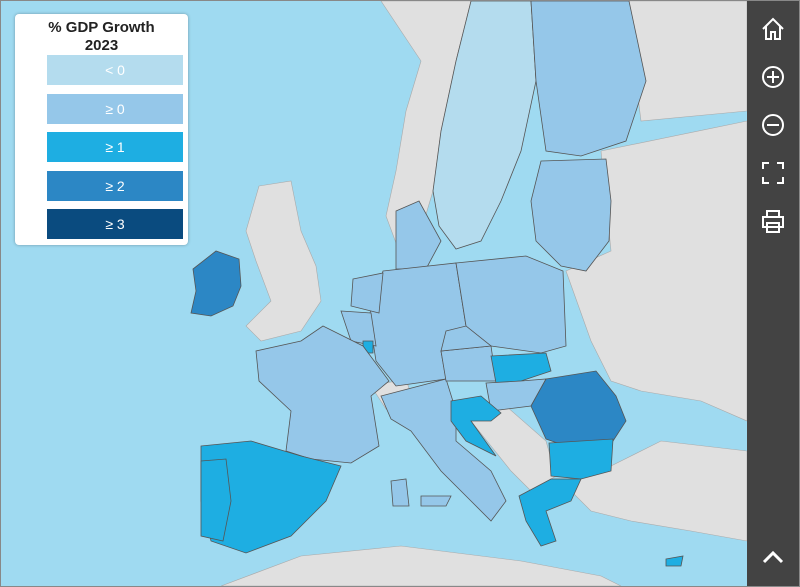  I want to click on zoom-out-button, so click(773, 125).